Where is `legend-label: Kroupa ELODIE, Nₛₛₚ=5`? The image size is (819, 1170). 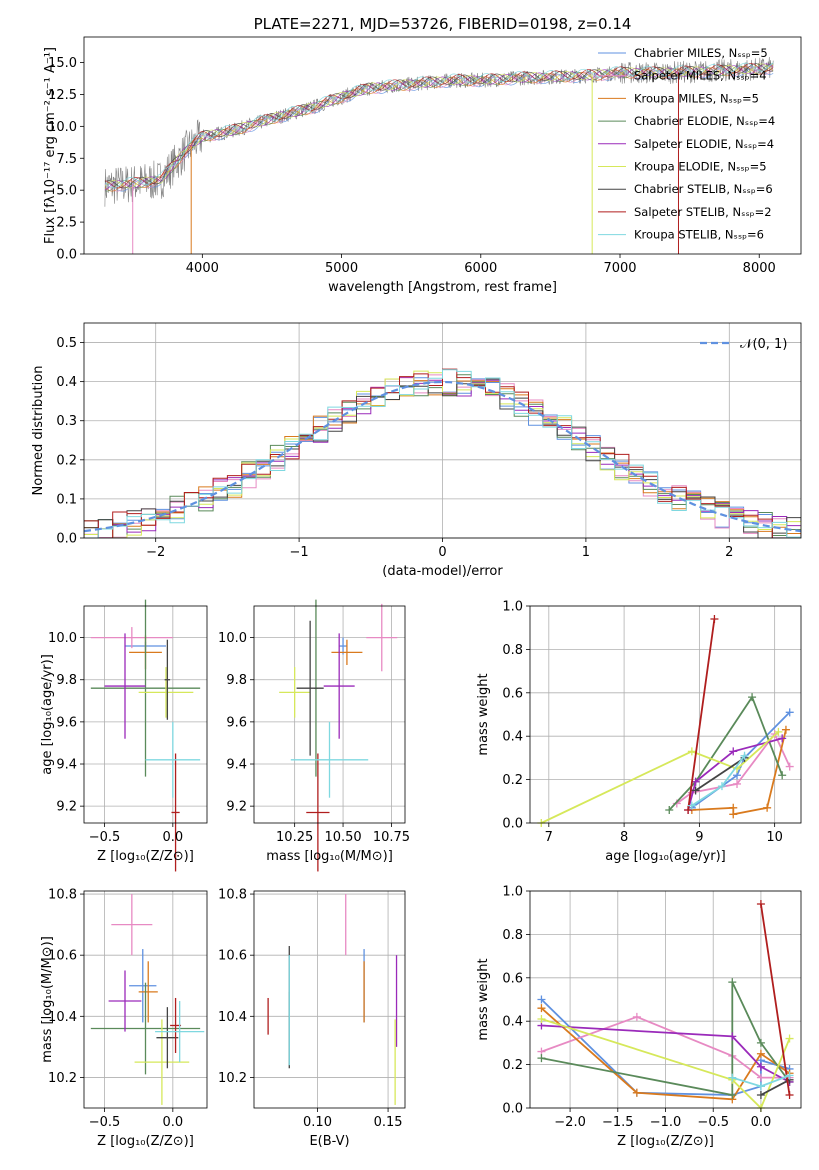 legend-label: Kroupa ELODIE, Nₛₛₚ=5 is located at coordinates (700, 167).